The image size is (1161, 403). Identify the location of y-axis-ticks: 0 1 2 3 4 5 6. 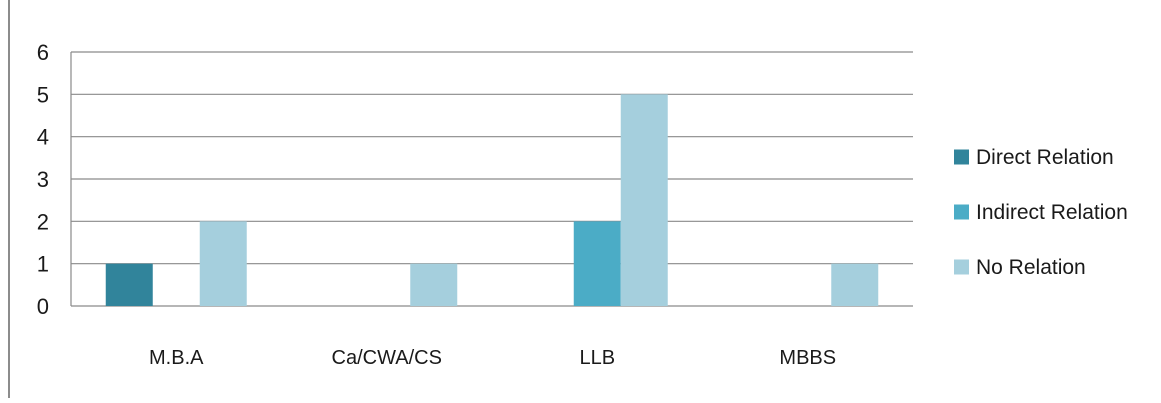
(43, 179).